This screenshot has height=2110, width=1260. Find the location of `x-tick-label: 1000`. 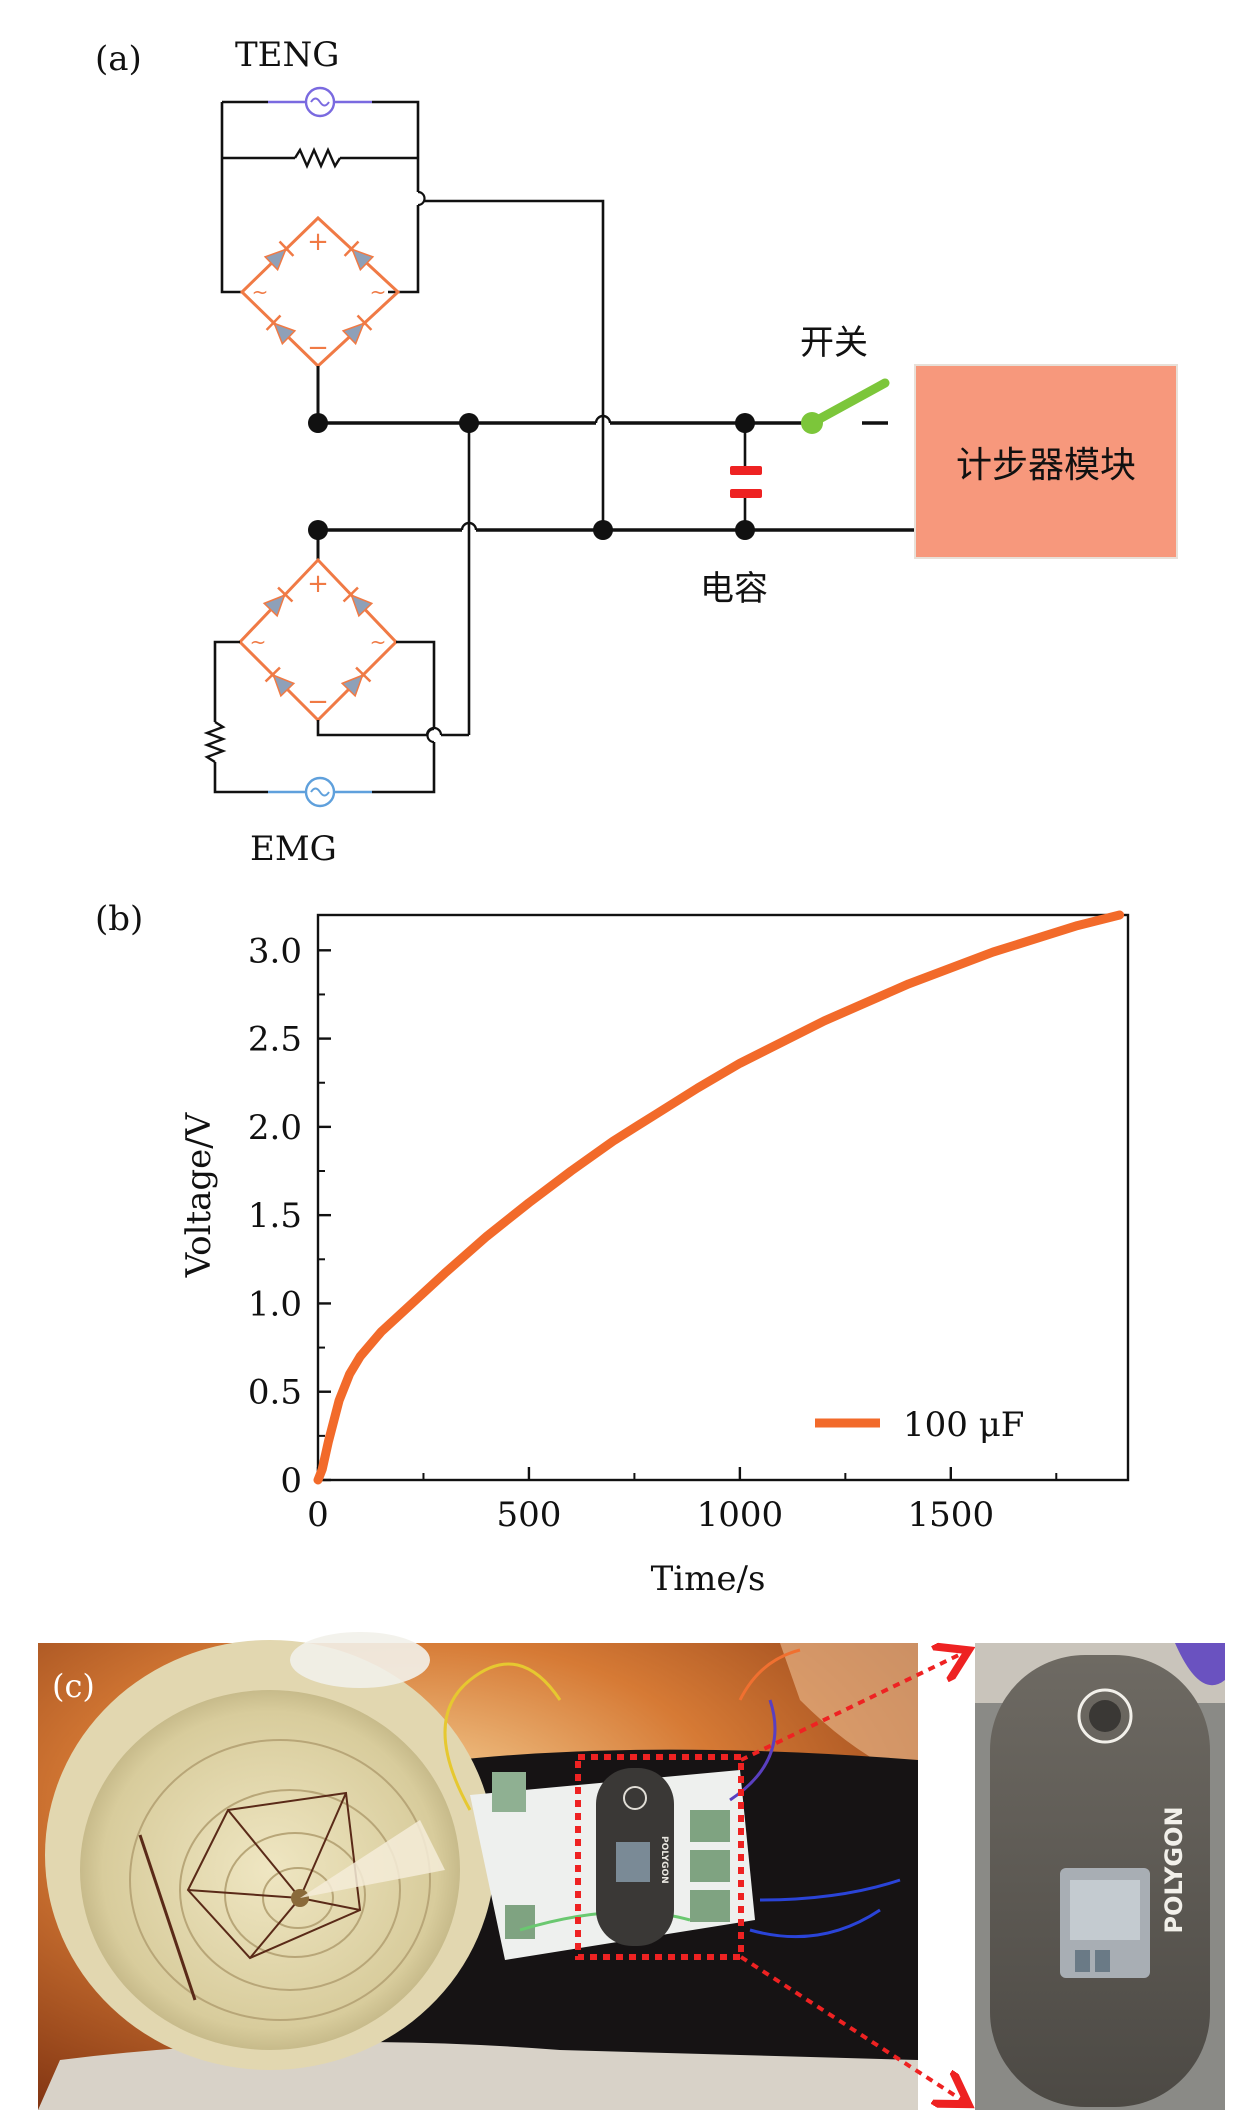

x-tick-label: 1000 is located at coordinates (740, 1515).